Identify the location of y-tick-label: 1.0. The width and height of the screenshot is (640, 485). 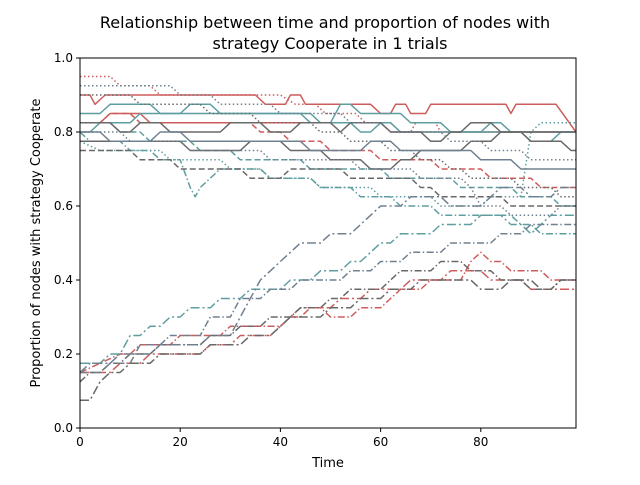
(63, 58).